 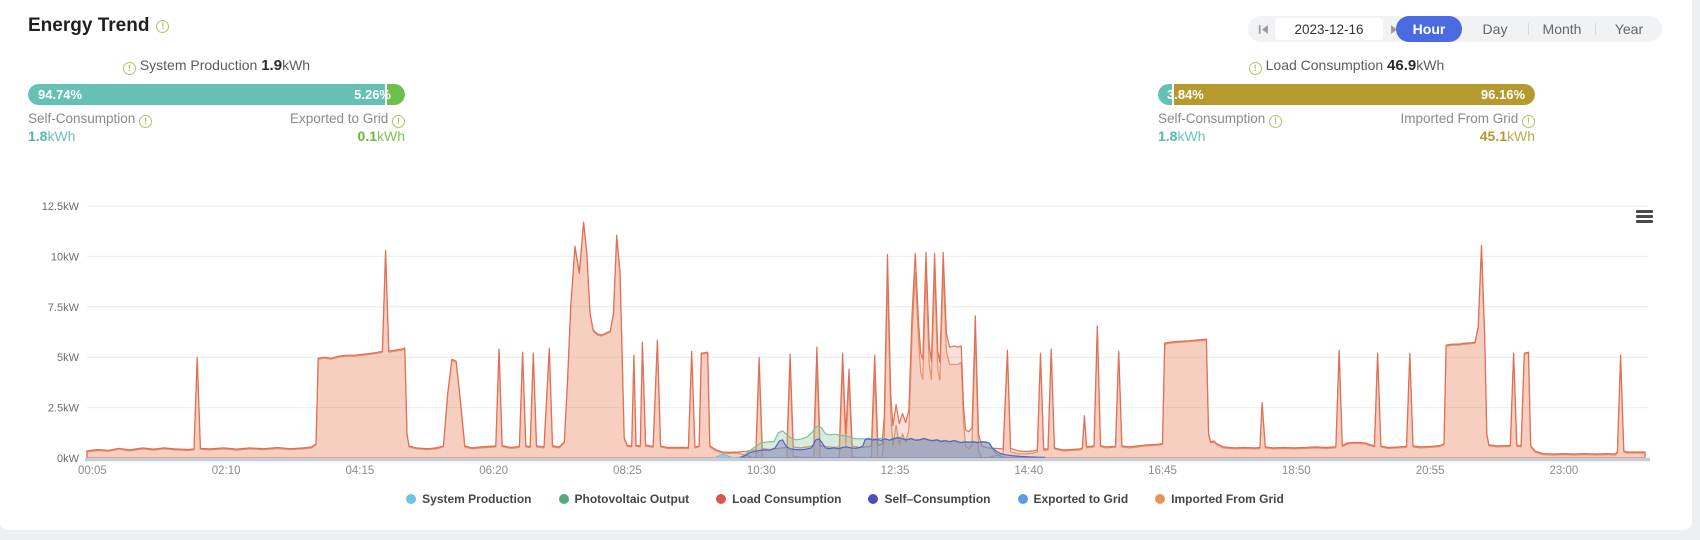 What do you see at coordinates (216, 136) in the screenshot?
I see `production-sub-values: 1.8kWh 0.1kWh` at bounding box center [216, 136].